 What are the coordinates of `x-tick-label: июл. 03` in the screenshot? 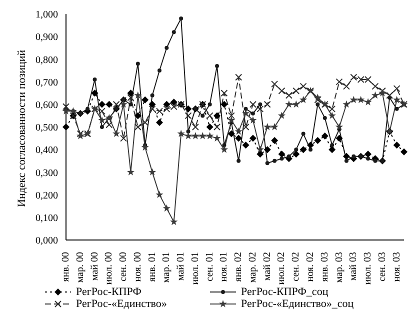 It's located at (368, 268).